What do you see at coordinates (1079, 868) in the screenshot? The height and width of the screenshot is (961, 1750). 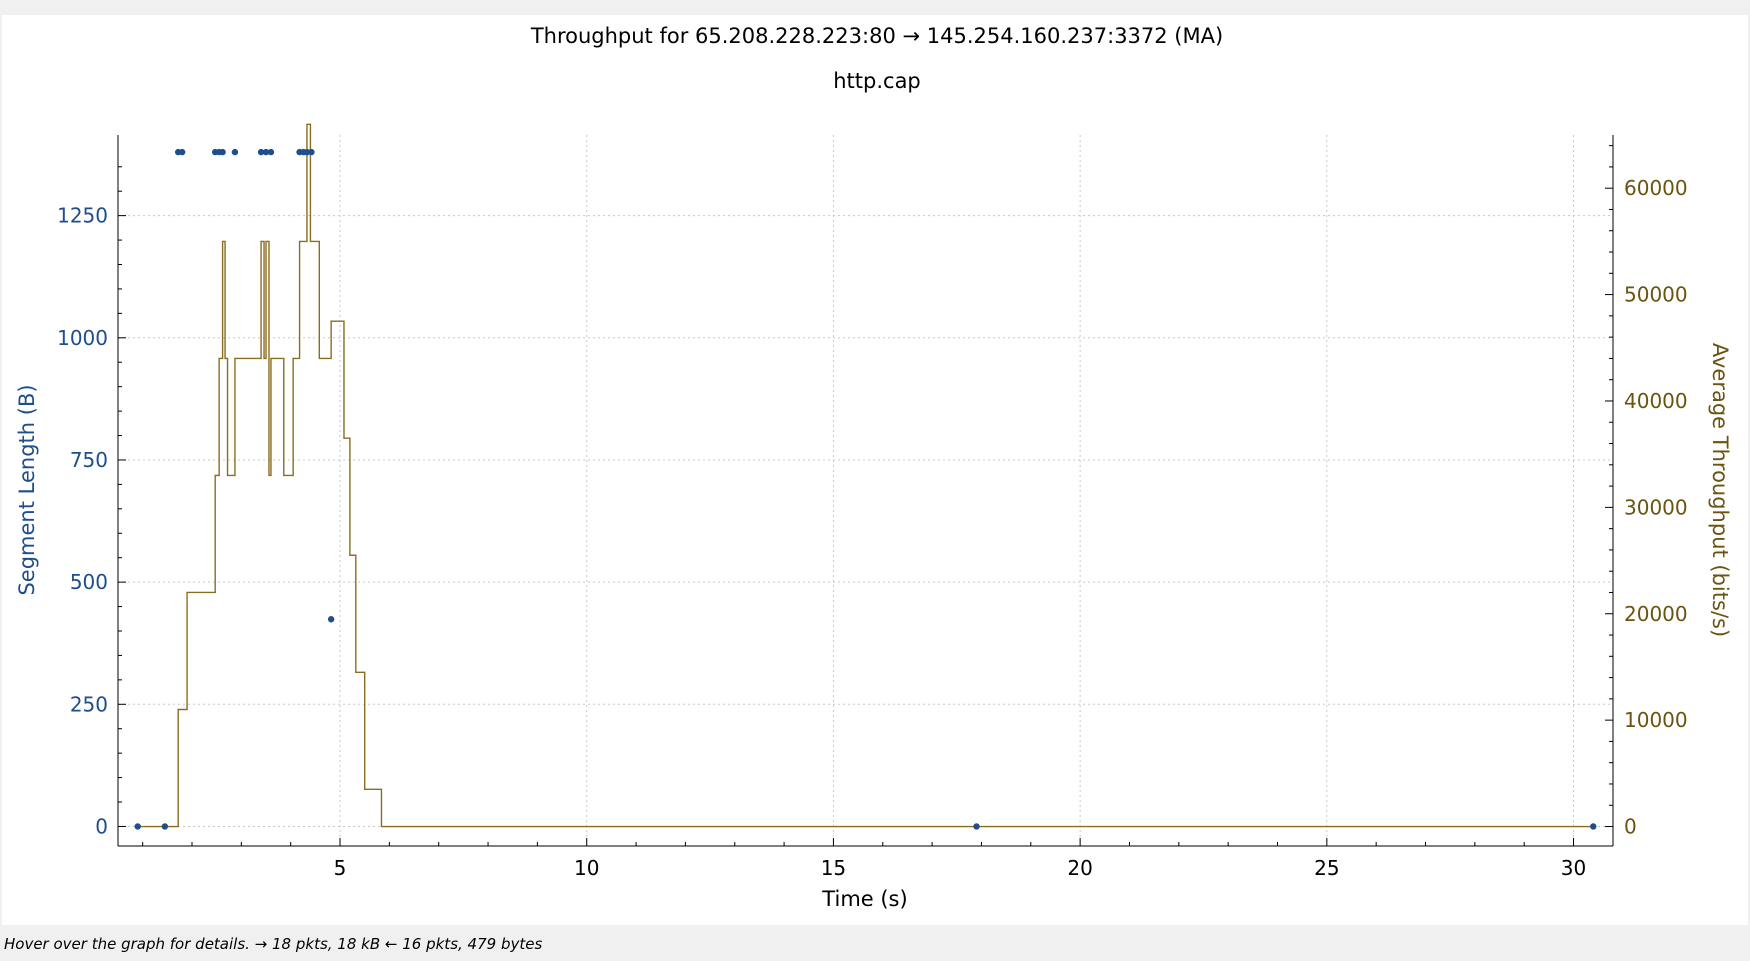 I see `x-tick-label: 20` at bounding box center [1079, 868].